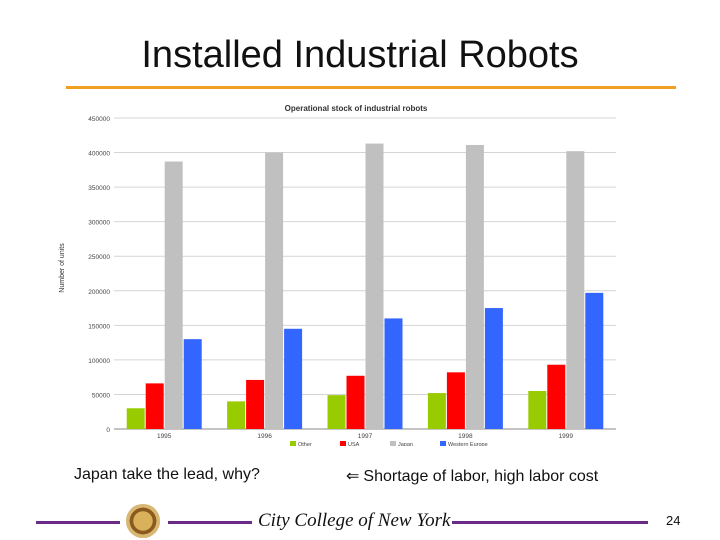 This screenshot has width=720, height=540. Describe the element at coordinates (365, 436) in the screenshot. I see `x-tick-label: 1997` at that location.